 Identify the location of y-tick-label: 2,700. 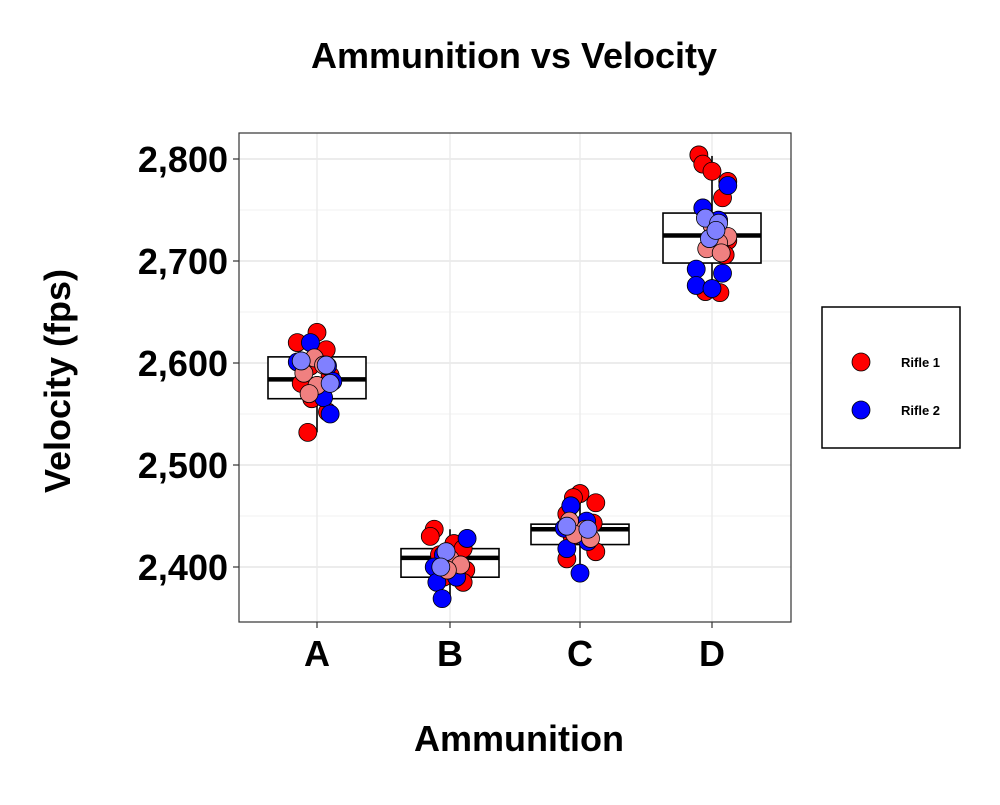
(183, 261).